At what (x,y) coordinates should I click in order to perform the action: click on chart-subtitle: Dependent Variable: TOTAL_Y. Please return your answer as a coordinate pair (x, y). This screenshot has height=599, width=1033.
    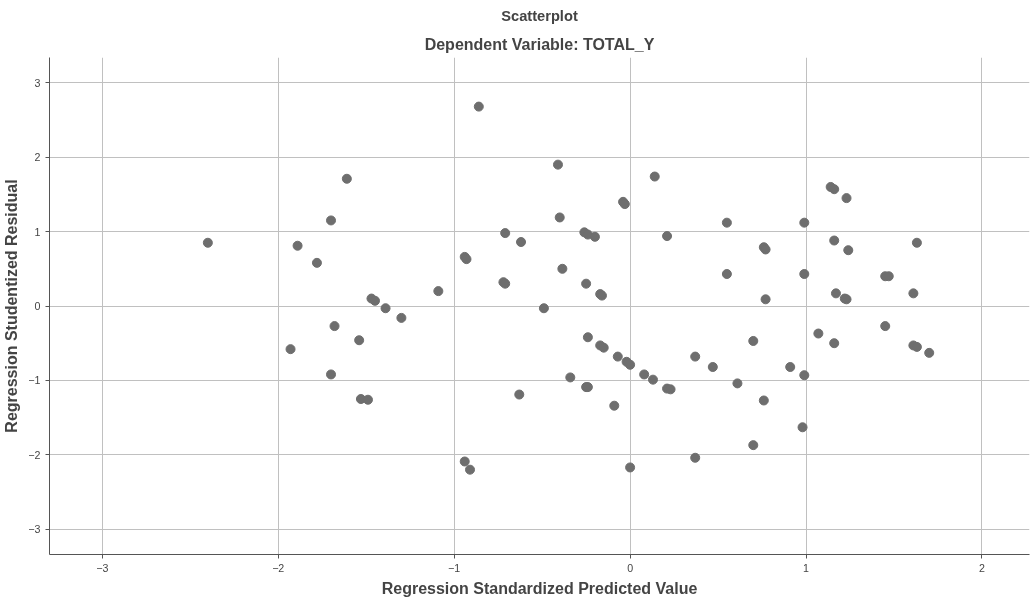
    Looking at the image, I should click on (539, 44).